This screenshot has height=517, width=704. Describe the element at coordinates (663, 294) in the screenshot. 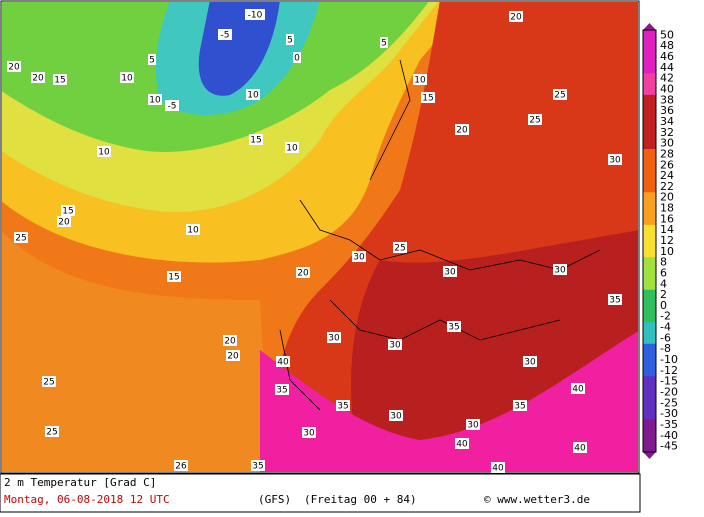

I see `colorbar-label: 2` at that location.